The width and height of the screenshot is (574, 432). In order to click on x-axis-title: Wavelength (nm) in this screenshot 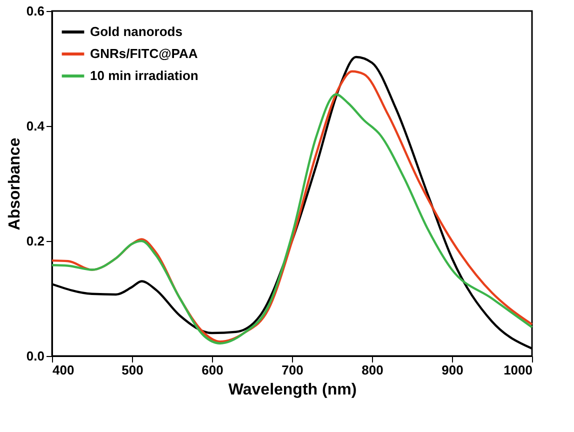, I will do `click(292, 390)`.